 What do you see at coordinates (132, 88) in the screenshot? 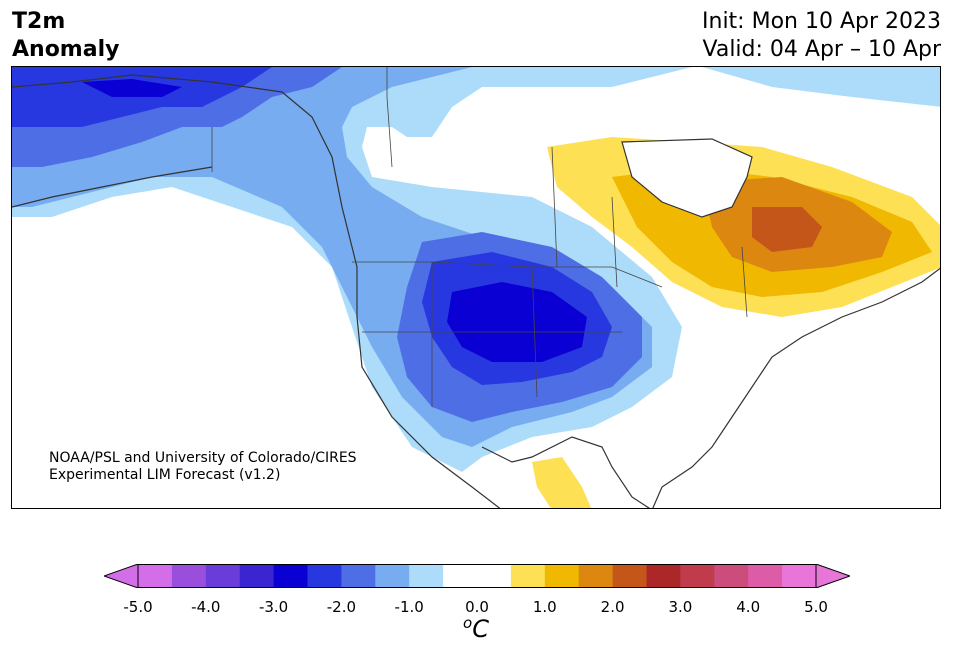
I see `anomaly-contour-cold-5b` at bounding box center [132, 88].